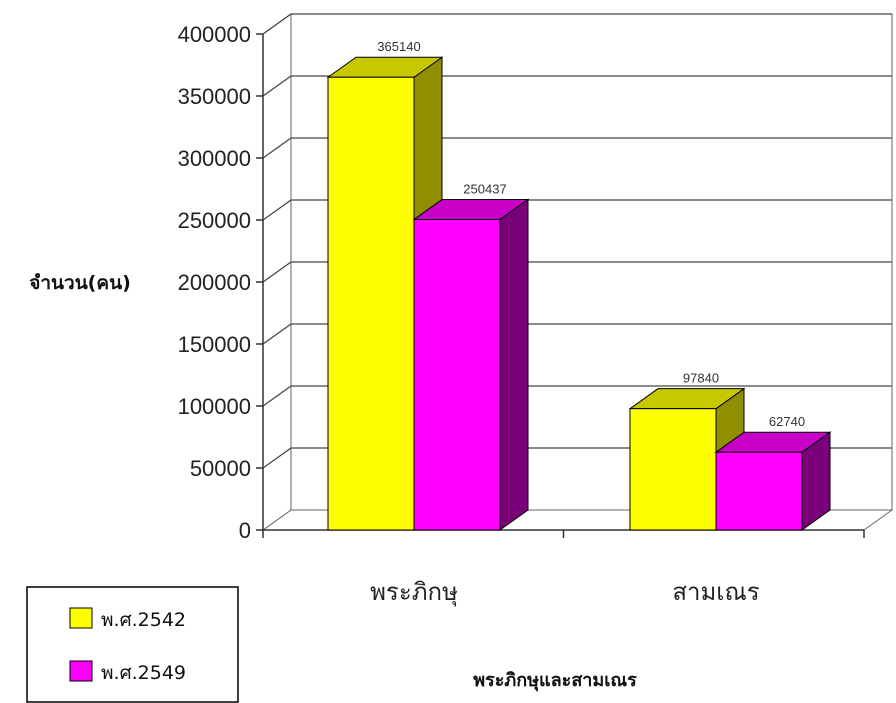 The width and height of the screenshot is (896, 703). Describe the element at coordinates (220, 468) in the screenshot. I see `y-tick-label: 50000` at that location.